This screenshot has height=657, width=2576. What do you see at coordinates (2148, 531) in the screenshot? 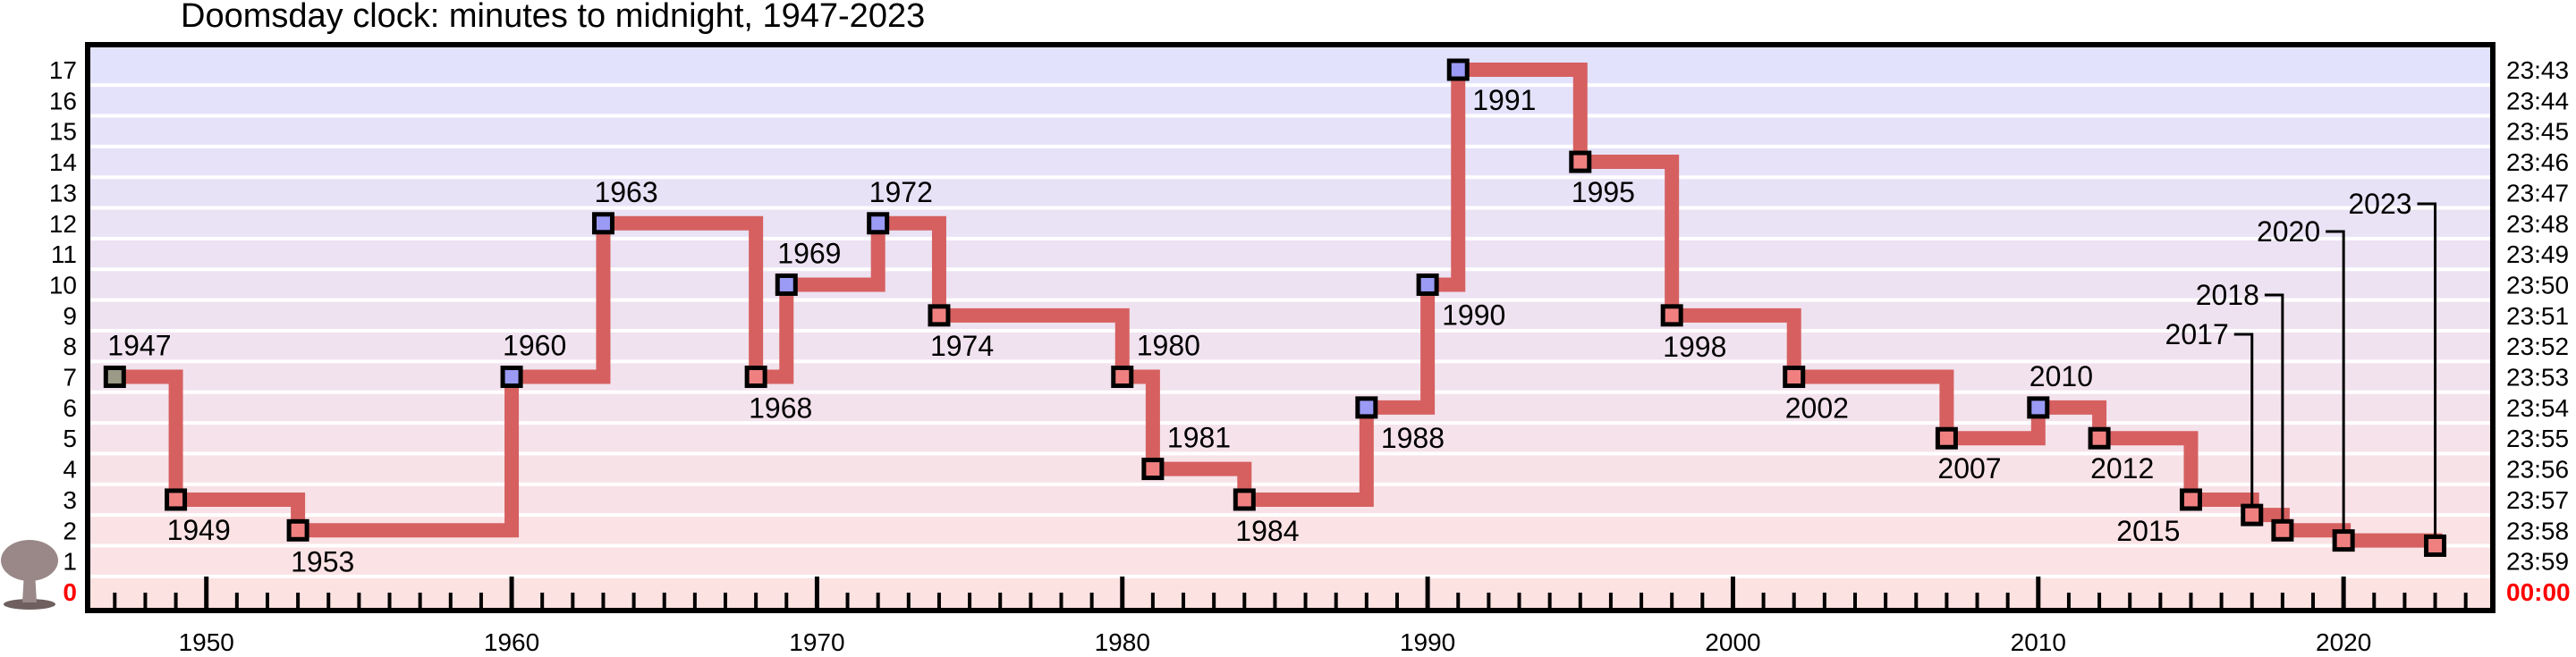
I see `data-point-label: 2015` at bounding box center [2148, 531].